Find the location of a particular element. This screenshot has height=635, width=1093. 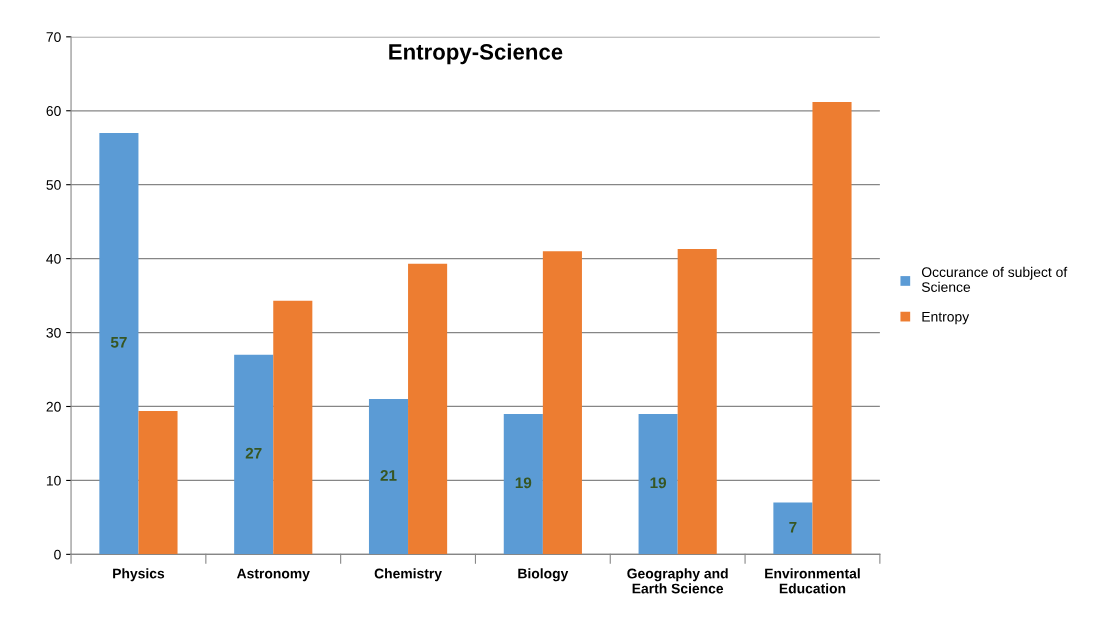

x-tick-label: Biology is located at coordinates (543, 575).